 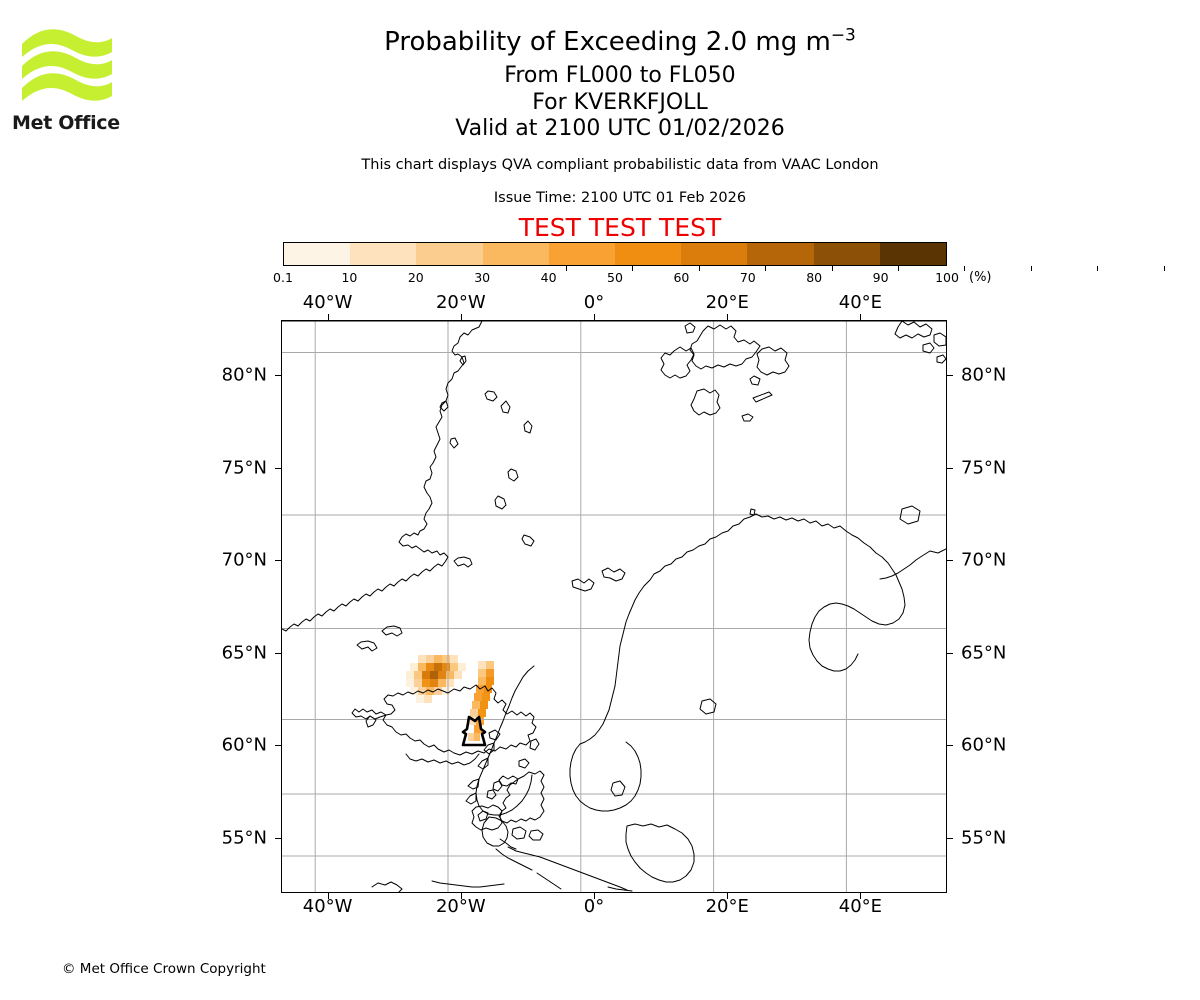 What do you see at coordinates (620, 227) in the screenshot?
I see `test-banner: TEST TEST TEST` at bounding box center [620, 227].